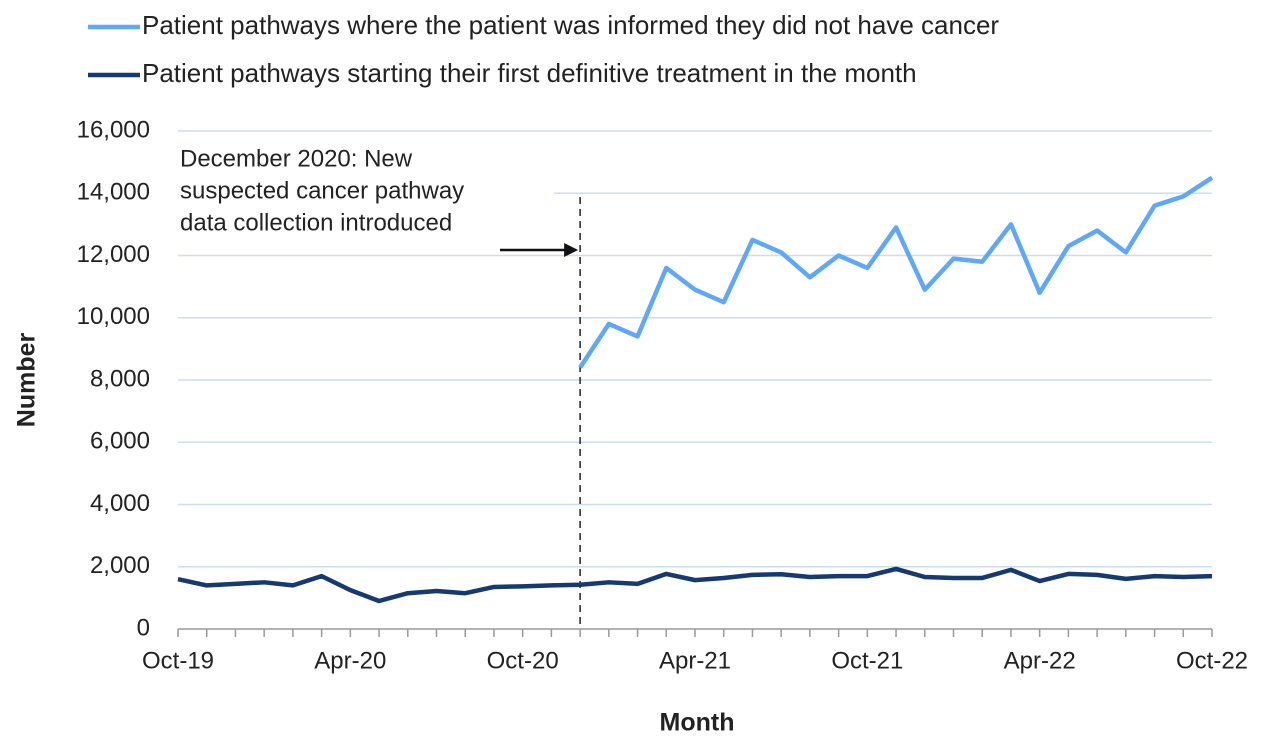 This screenshot has height=738, width=1263. What do you see at coordinates (1212, 660) in the screenshot?
I see `x-tick-label: Oct-22` at bounding box center [1212, 660].